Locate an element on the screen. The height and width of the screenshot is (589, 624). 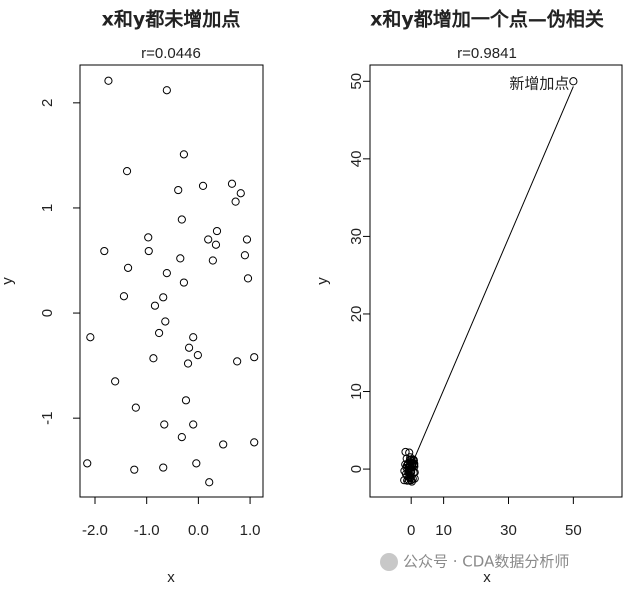
subtitle: r=0.9841 is located at coordinates (487, 53).